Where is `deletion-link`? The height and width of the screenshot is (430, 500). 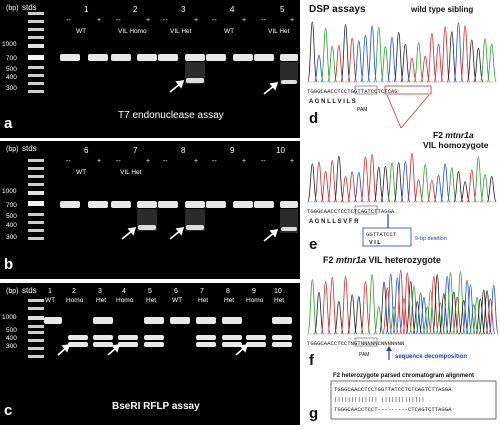 deletion-link is located at coordinates (415, 111).